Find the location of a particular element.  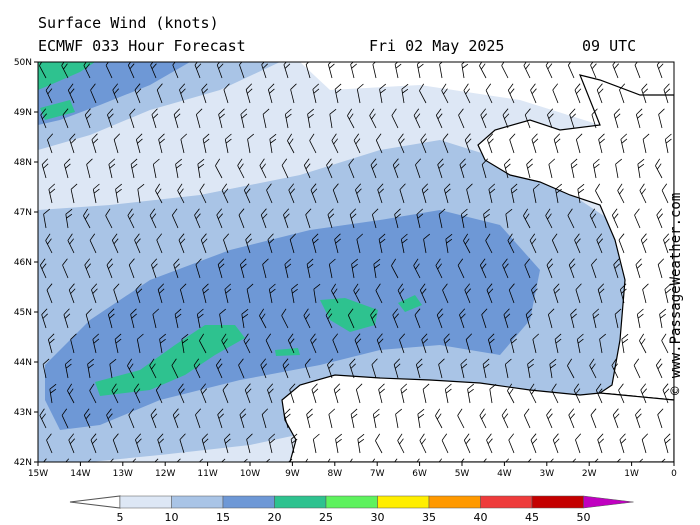

forecast-time: 09 UTC is located at coordinates (609, 46).